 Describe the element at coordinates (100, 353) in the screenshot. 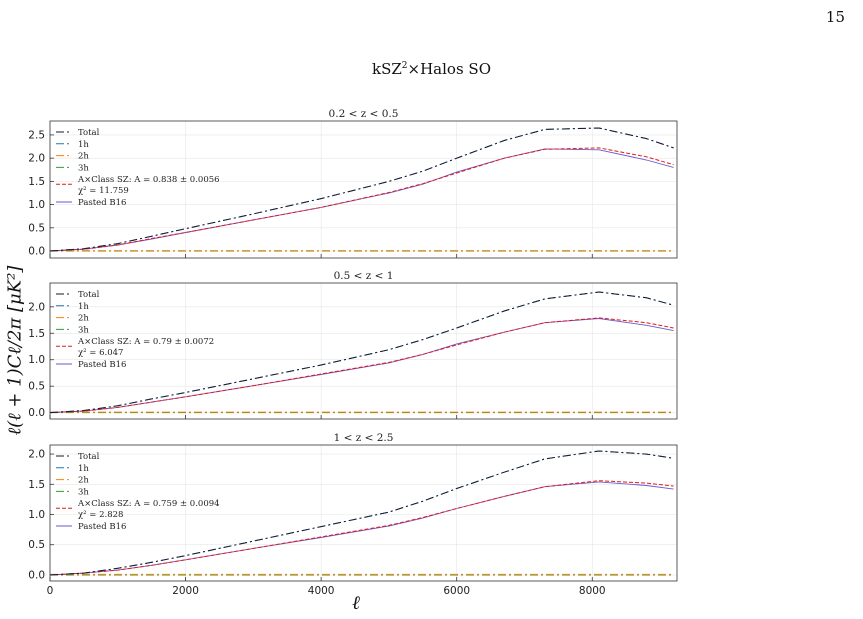

I see `legend-label-chi2: χ² = 6.047` at that location.